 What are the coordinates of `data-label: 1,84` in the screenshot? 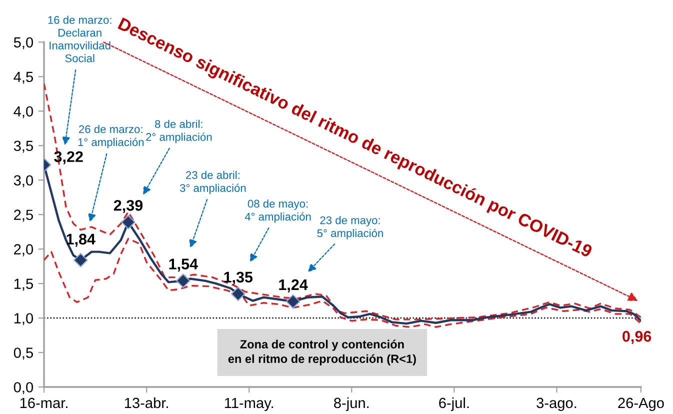 It's located at (81, 240).